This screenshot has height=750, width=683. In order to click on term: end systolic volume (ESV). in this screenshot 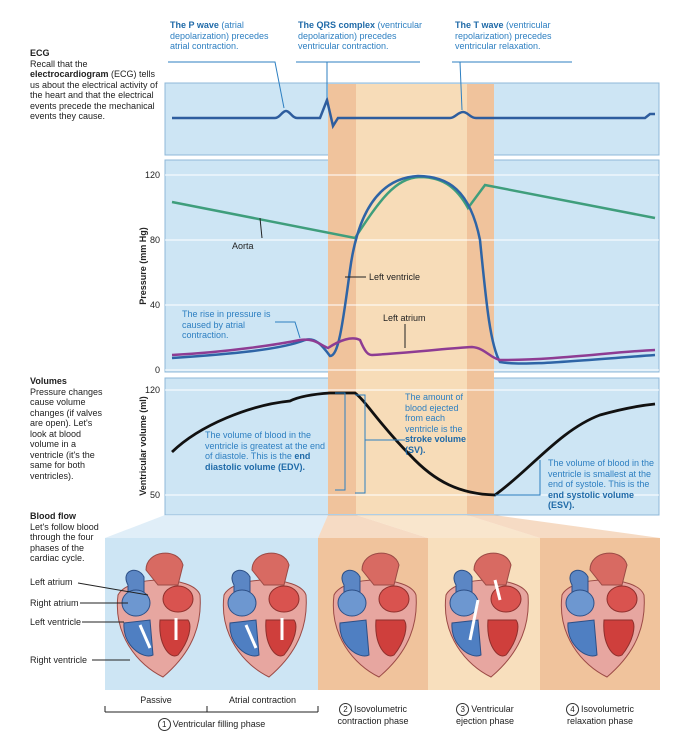, I will do `click(591, 500)`.